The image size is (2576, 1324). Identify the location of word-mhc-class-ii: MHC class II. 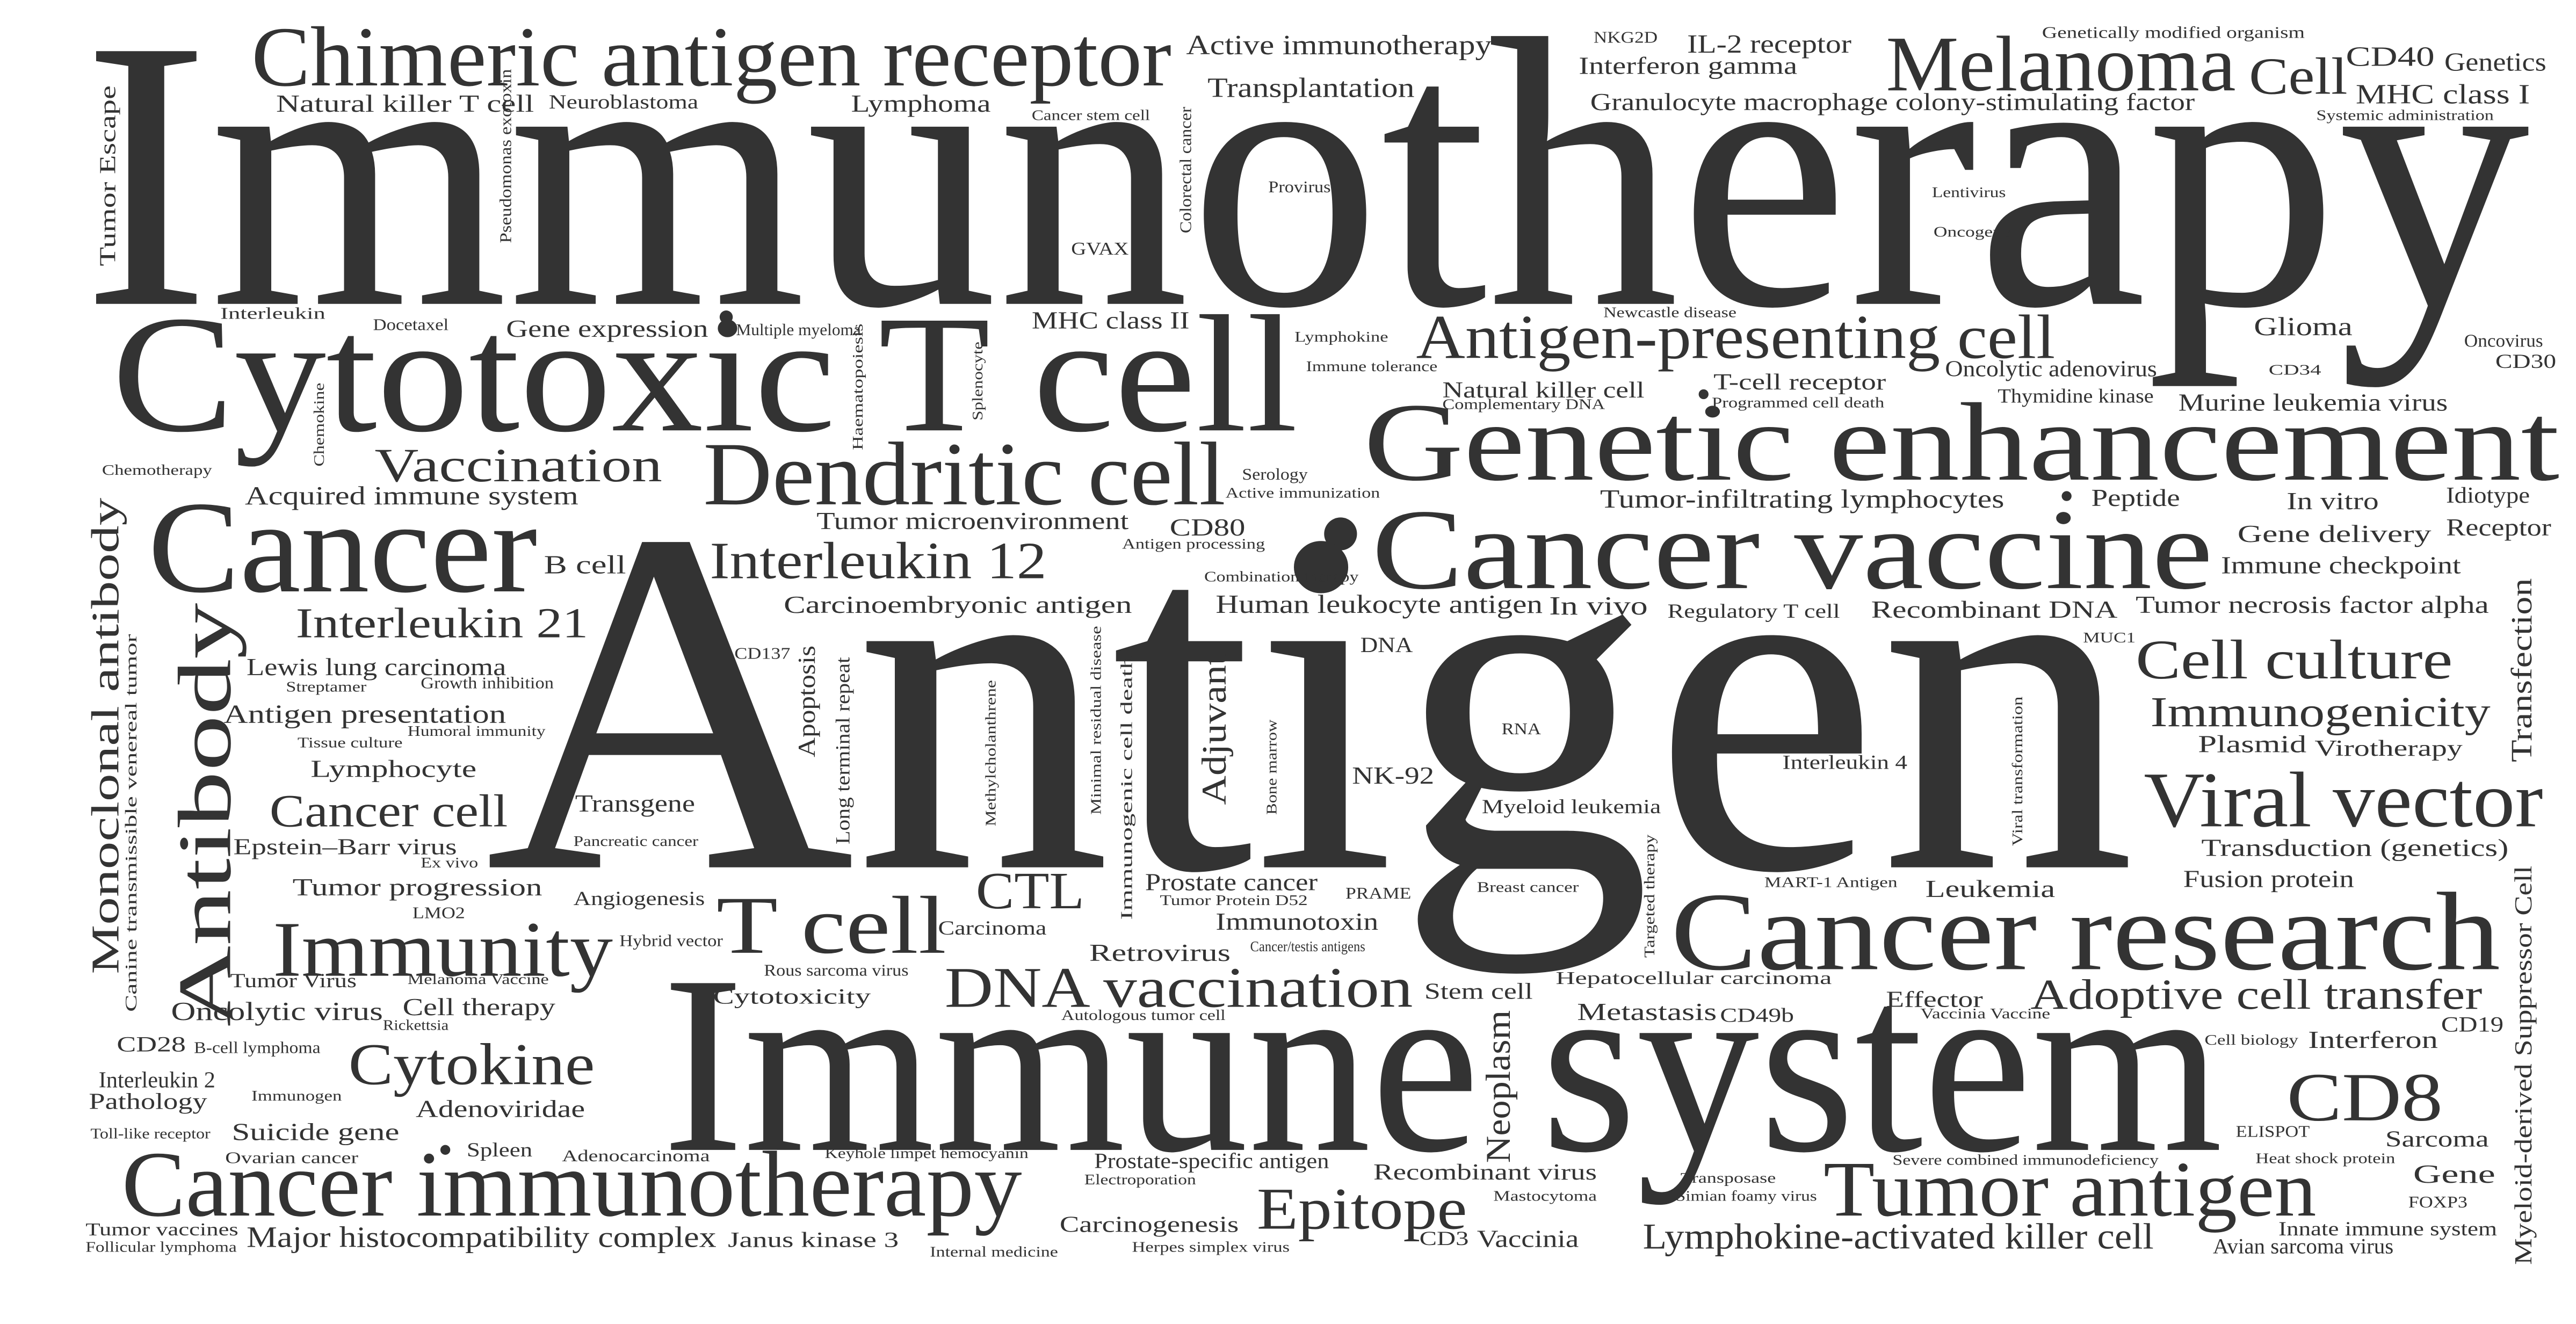
(1111, 321).